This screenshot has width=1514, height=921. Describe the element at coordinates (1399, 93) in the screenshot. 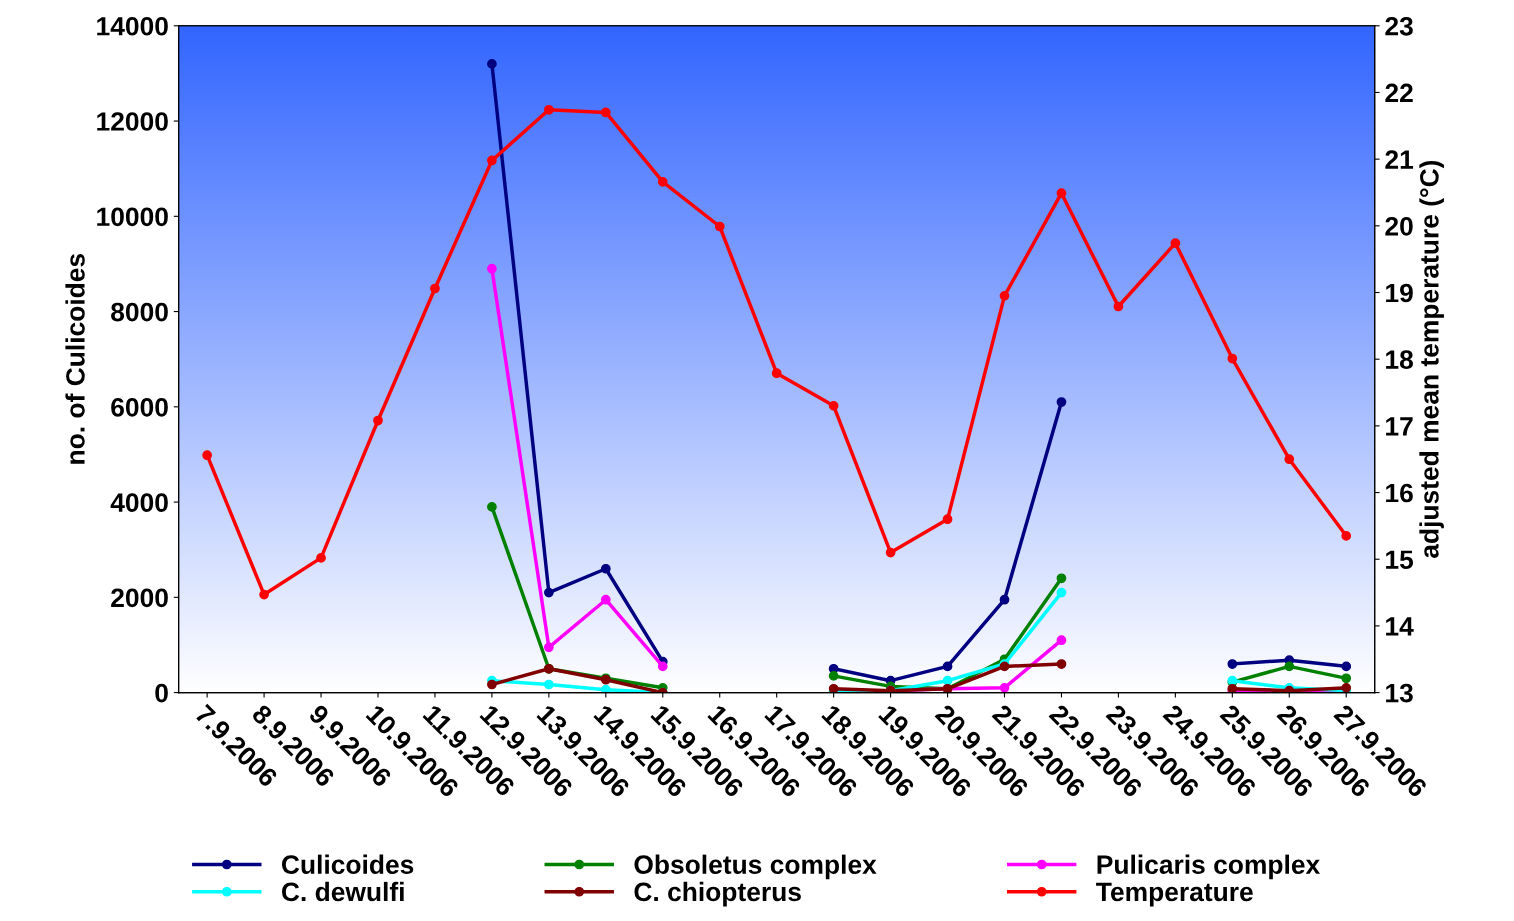

I see `y2-tick-label: 22` at that location.